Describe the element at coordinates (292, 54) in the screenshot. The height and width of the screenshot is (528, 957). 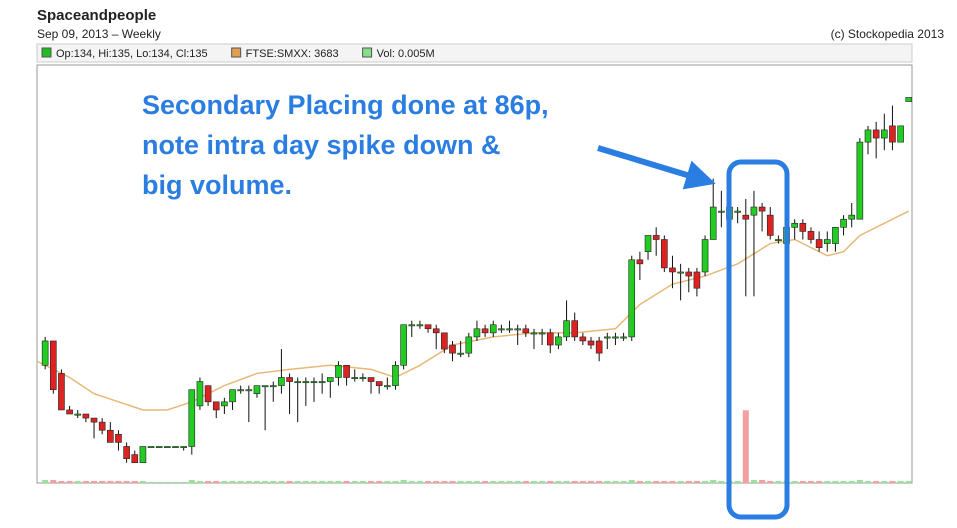
I see `legend-label: FTSE:SMXX: 3683` at that location.